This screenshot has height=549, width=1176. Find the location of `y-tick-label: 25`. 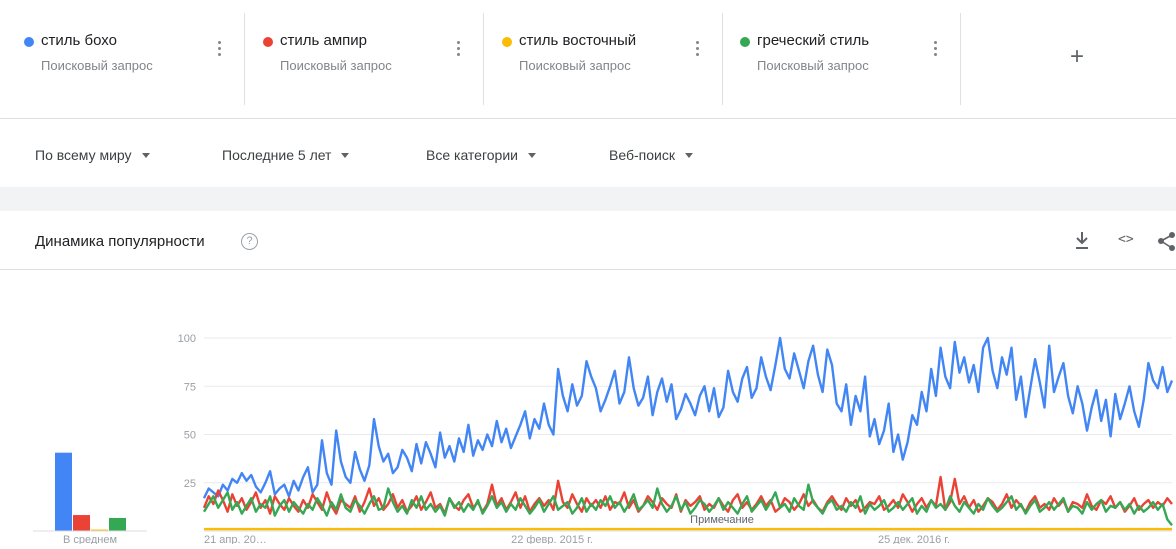

y-tick-label: 25 is located at coordinates (190, 484).